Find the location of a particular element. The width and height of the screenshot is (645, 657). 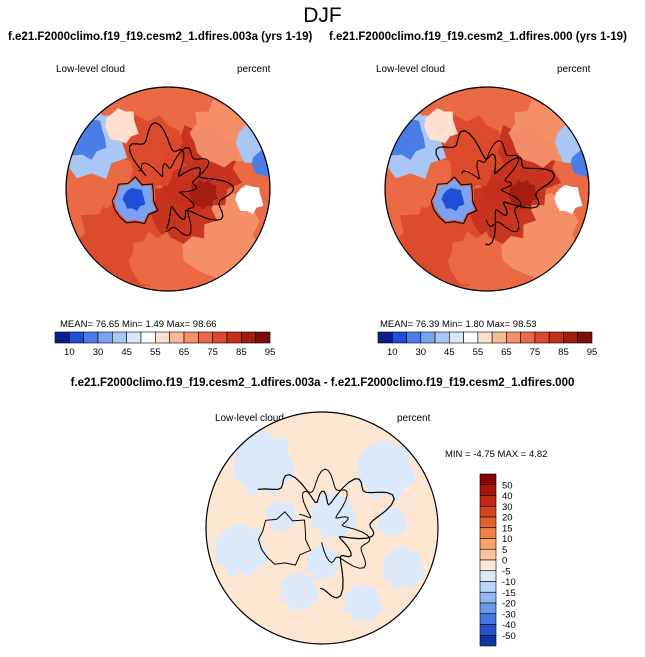

colorbar-tick-label: 5 is located at coordinates (504, 550).